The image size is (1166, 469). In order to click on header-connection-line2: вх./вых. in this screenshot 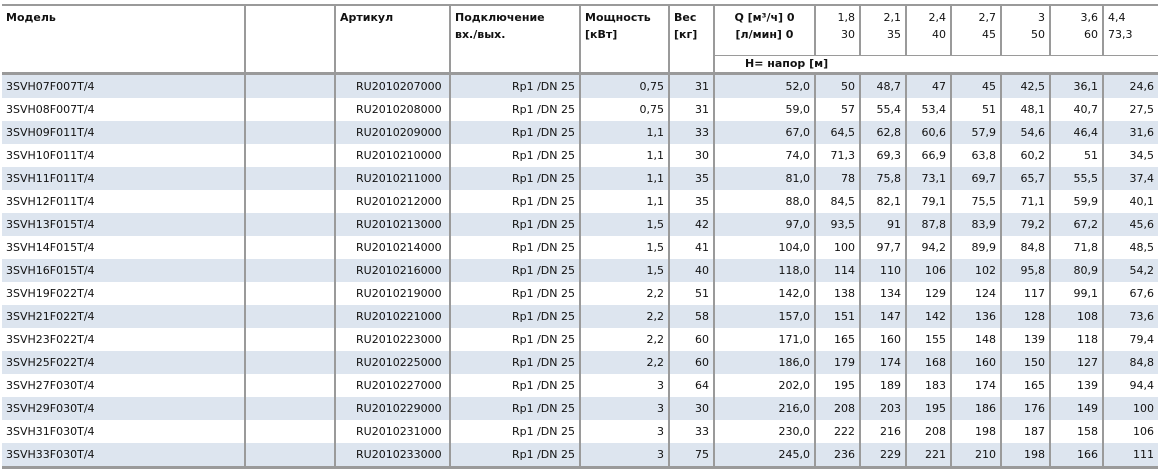, I will do `click(480, 34)`.